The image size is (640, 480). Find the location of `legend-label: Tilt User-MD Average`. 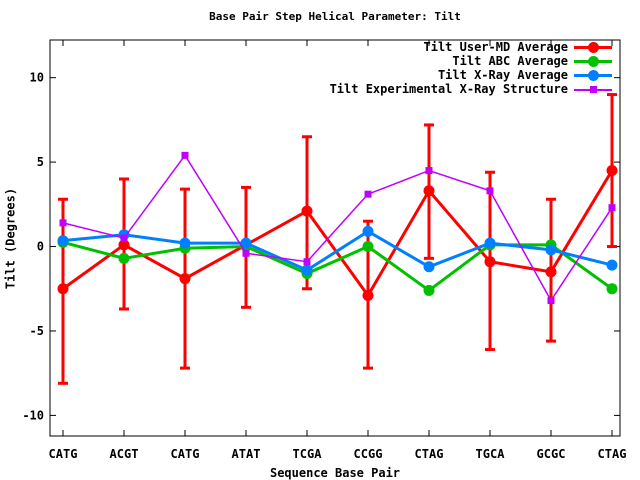

legend-label: Tilt User-MD Average is located at coordinates (496, 47).